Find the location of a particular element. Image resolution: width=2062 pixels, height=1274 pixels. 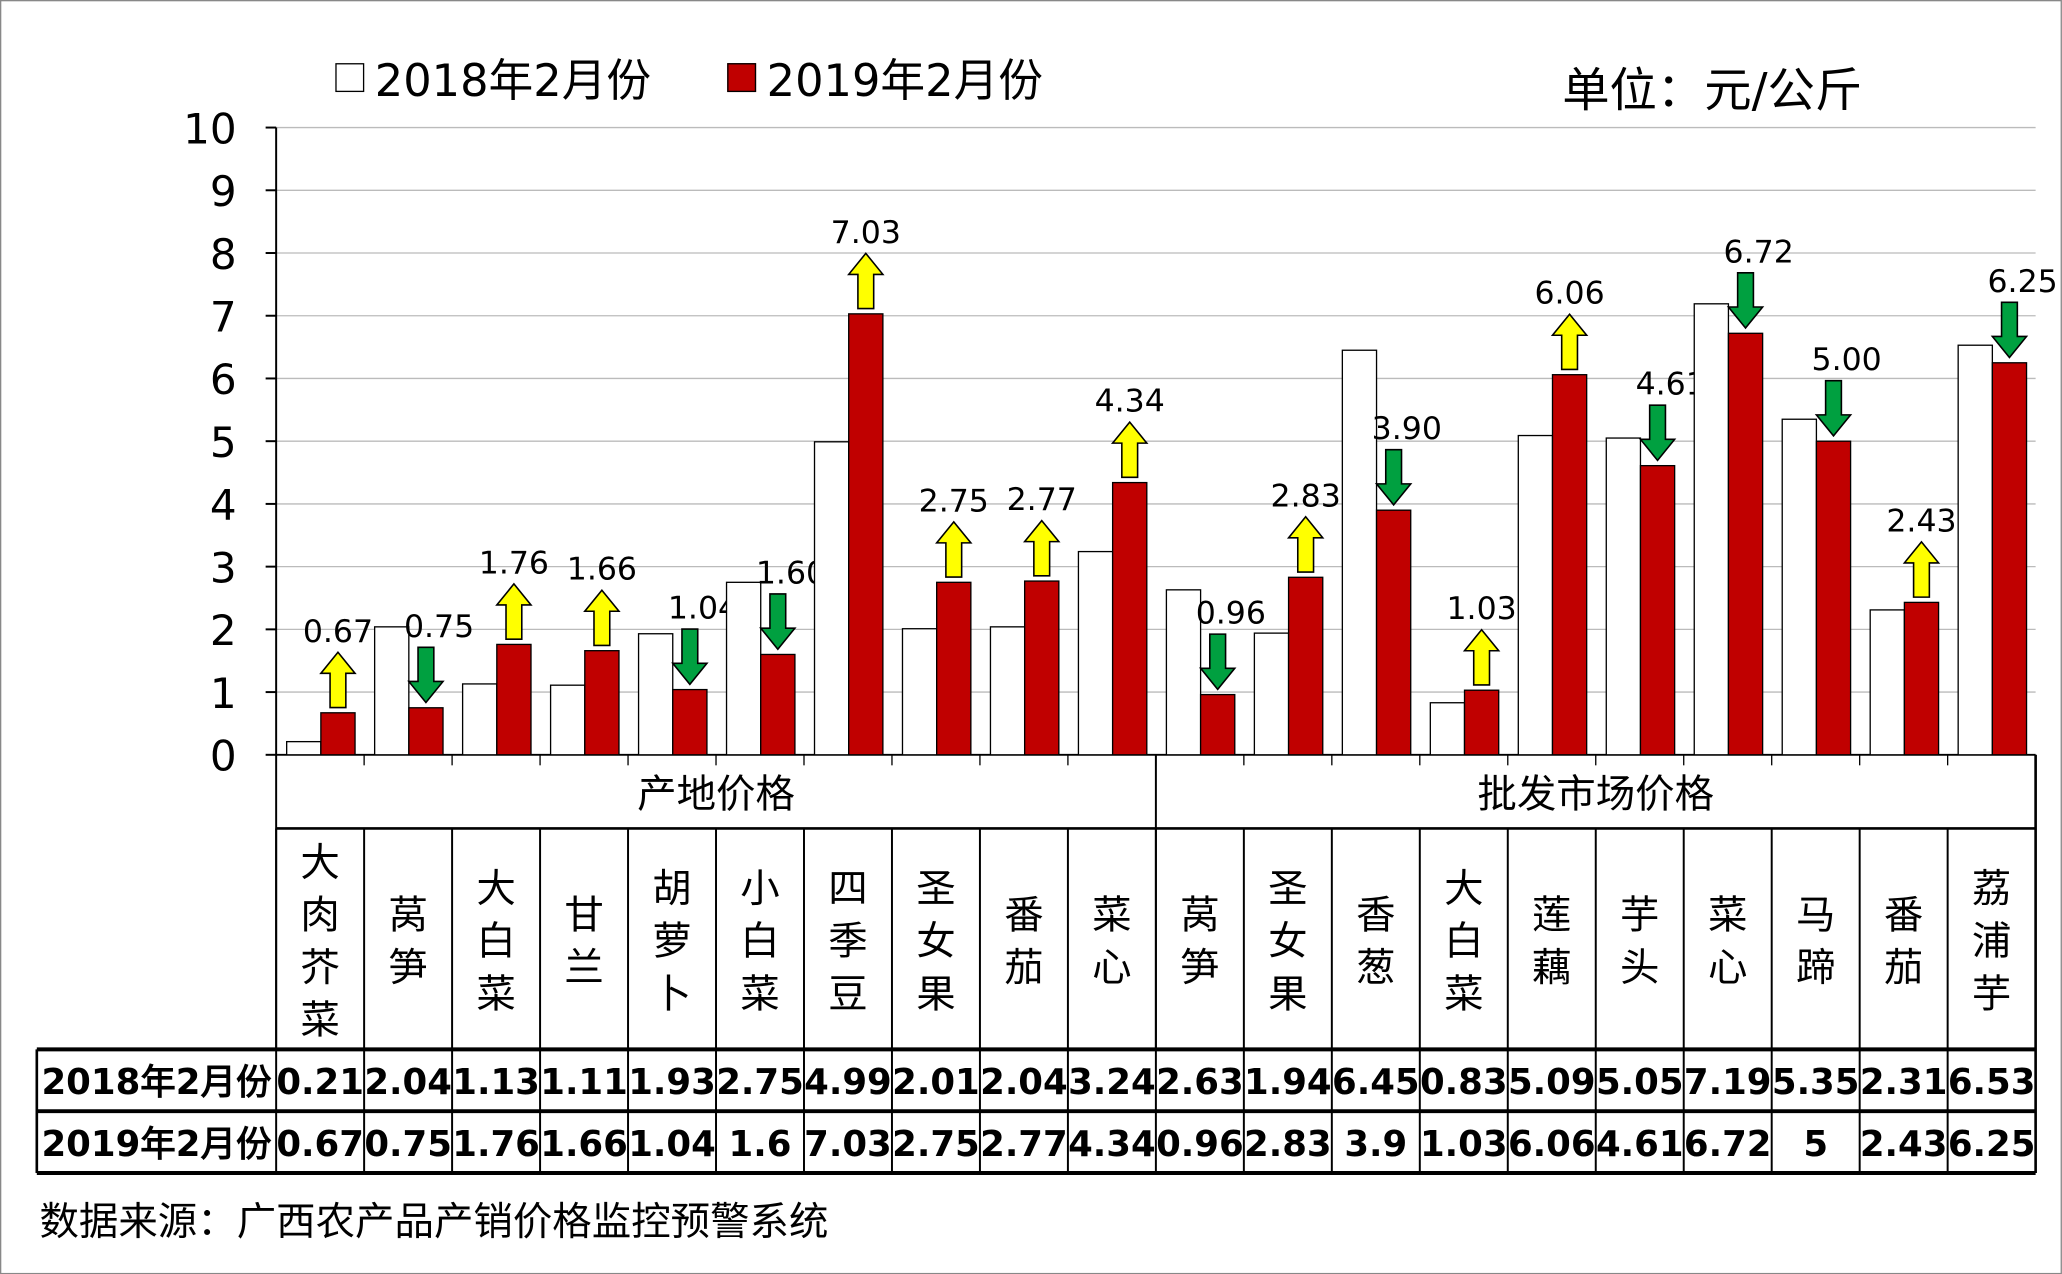

category-label-char: 心 is located at coordinates (1727, 968).